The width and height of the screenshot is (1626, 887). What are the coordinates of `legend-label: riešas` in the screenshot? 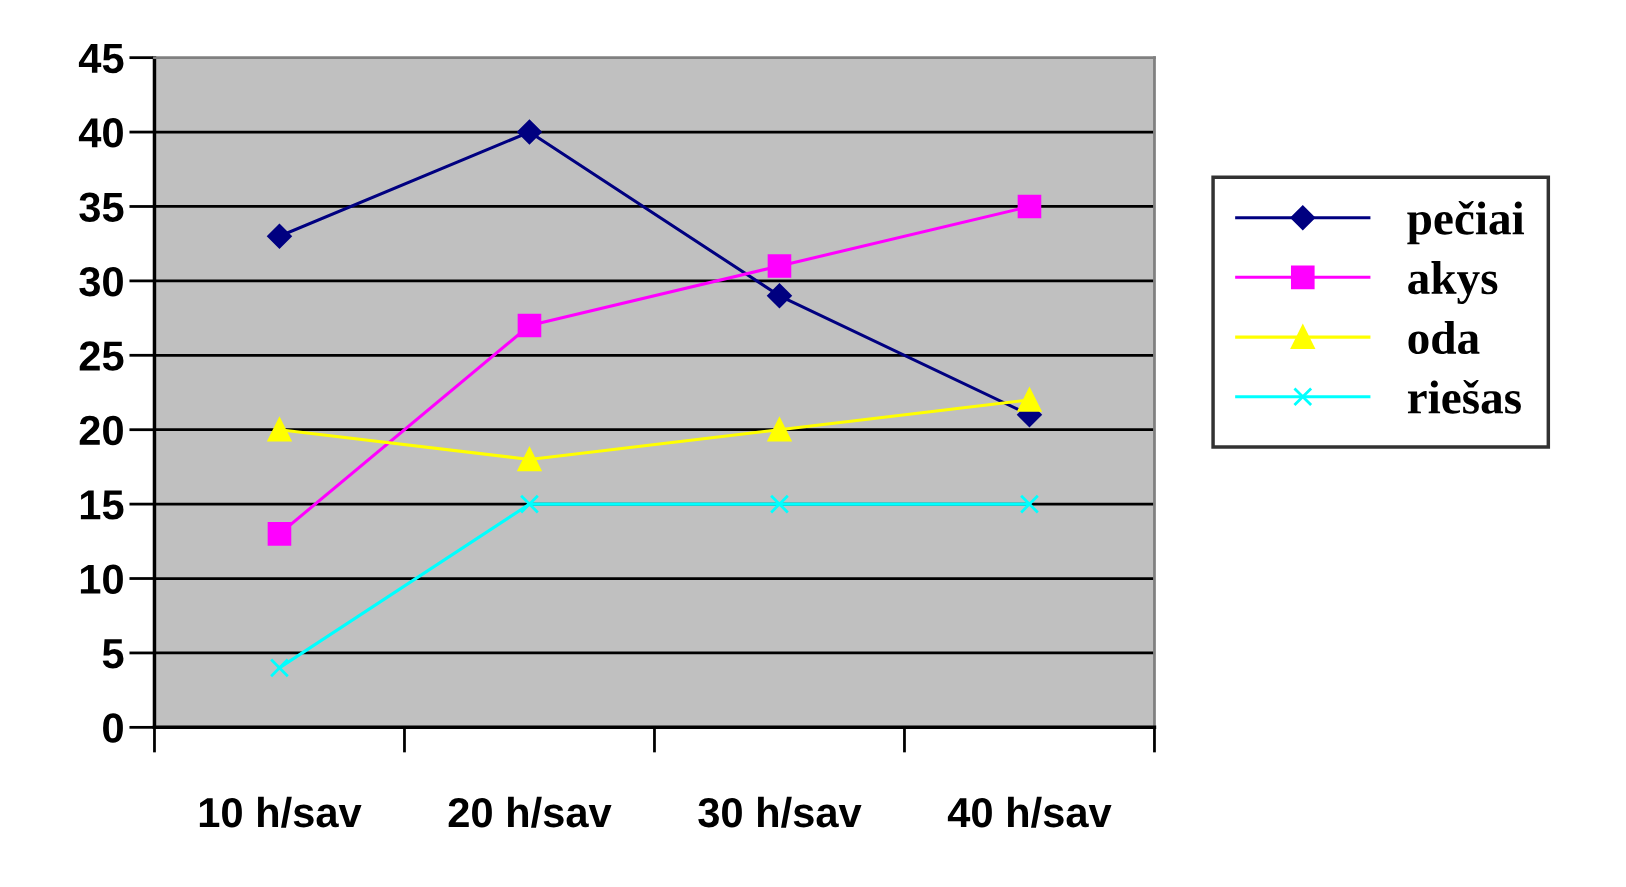 It's located at (1464, 396).